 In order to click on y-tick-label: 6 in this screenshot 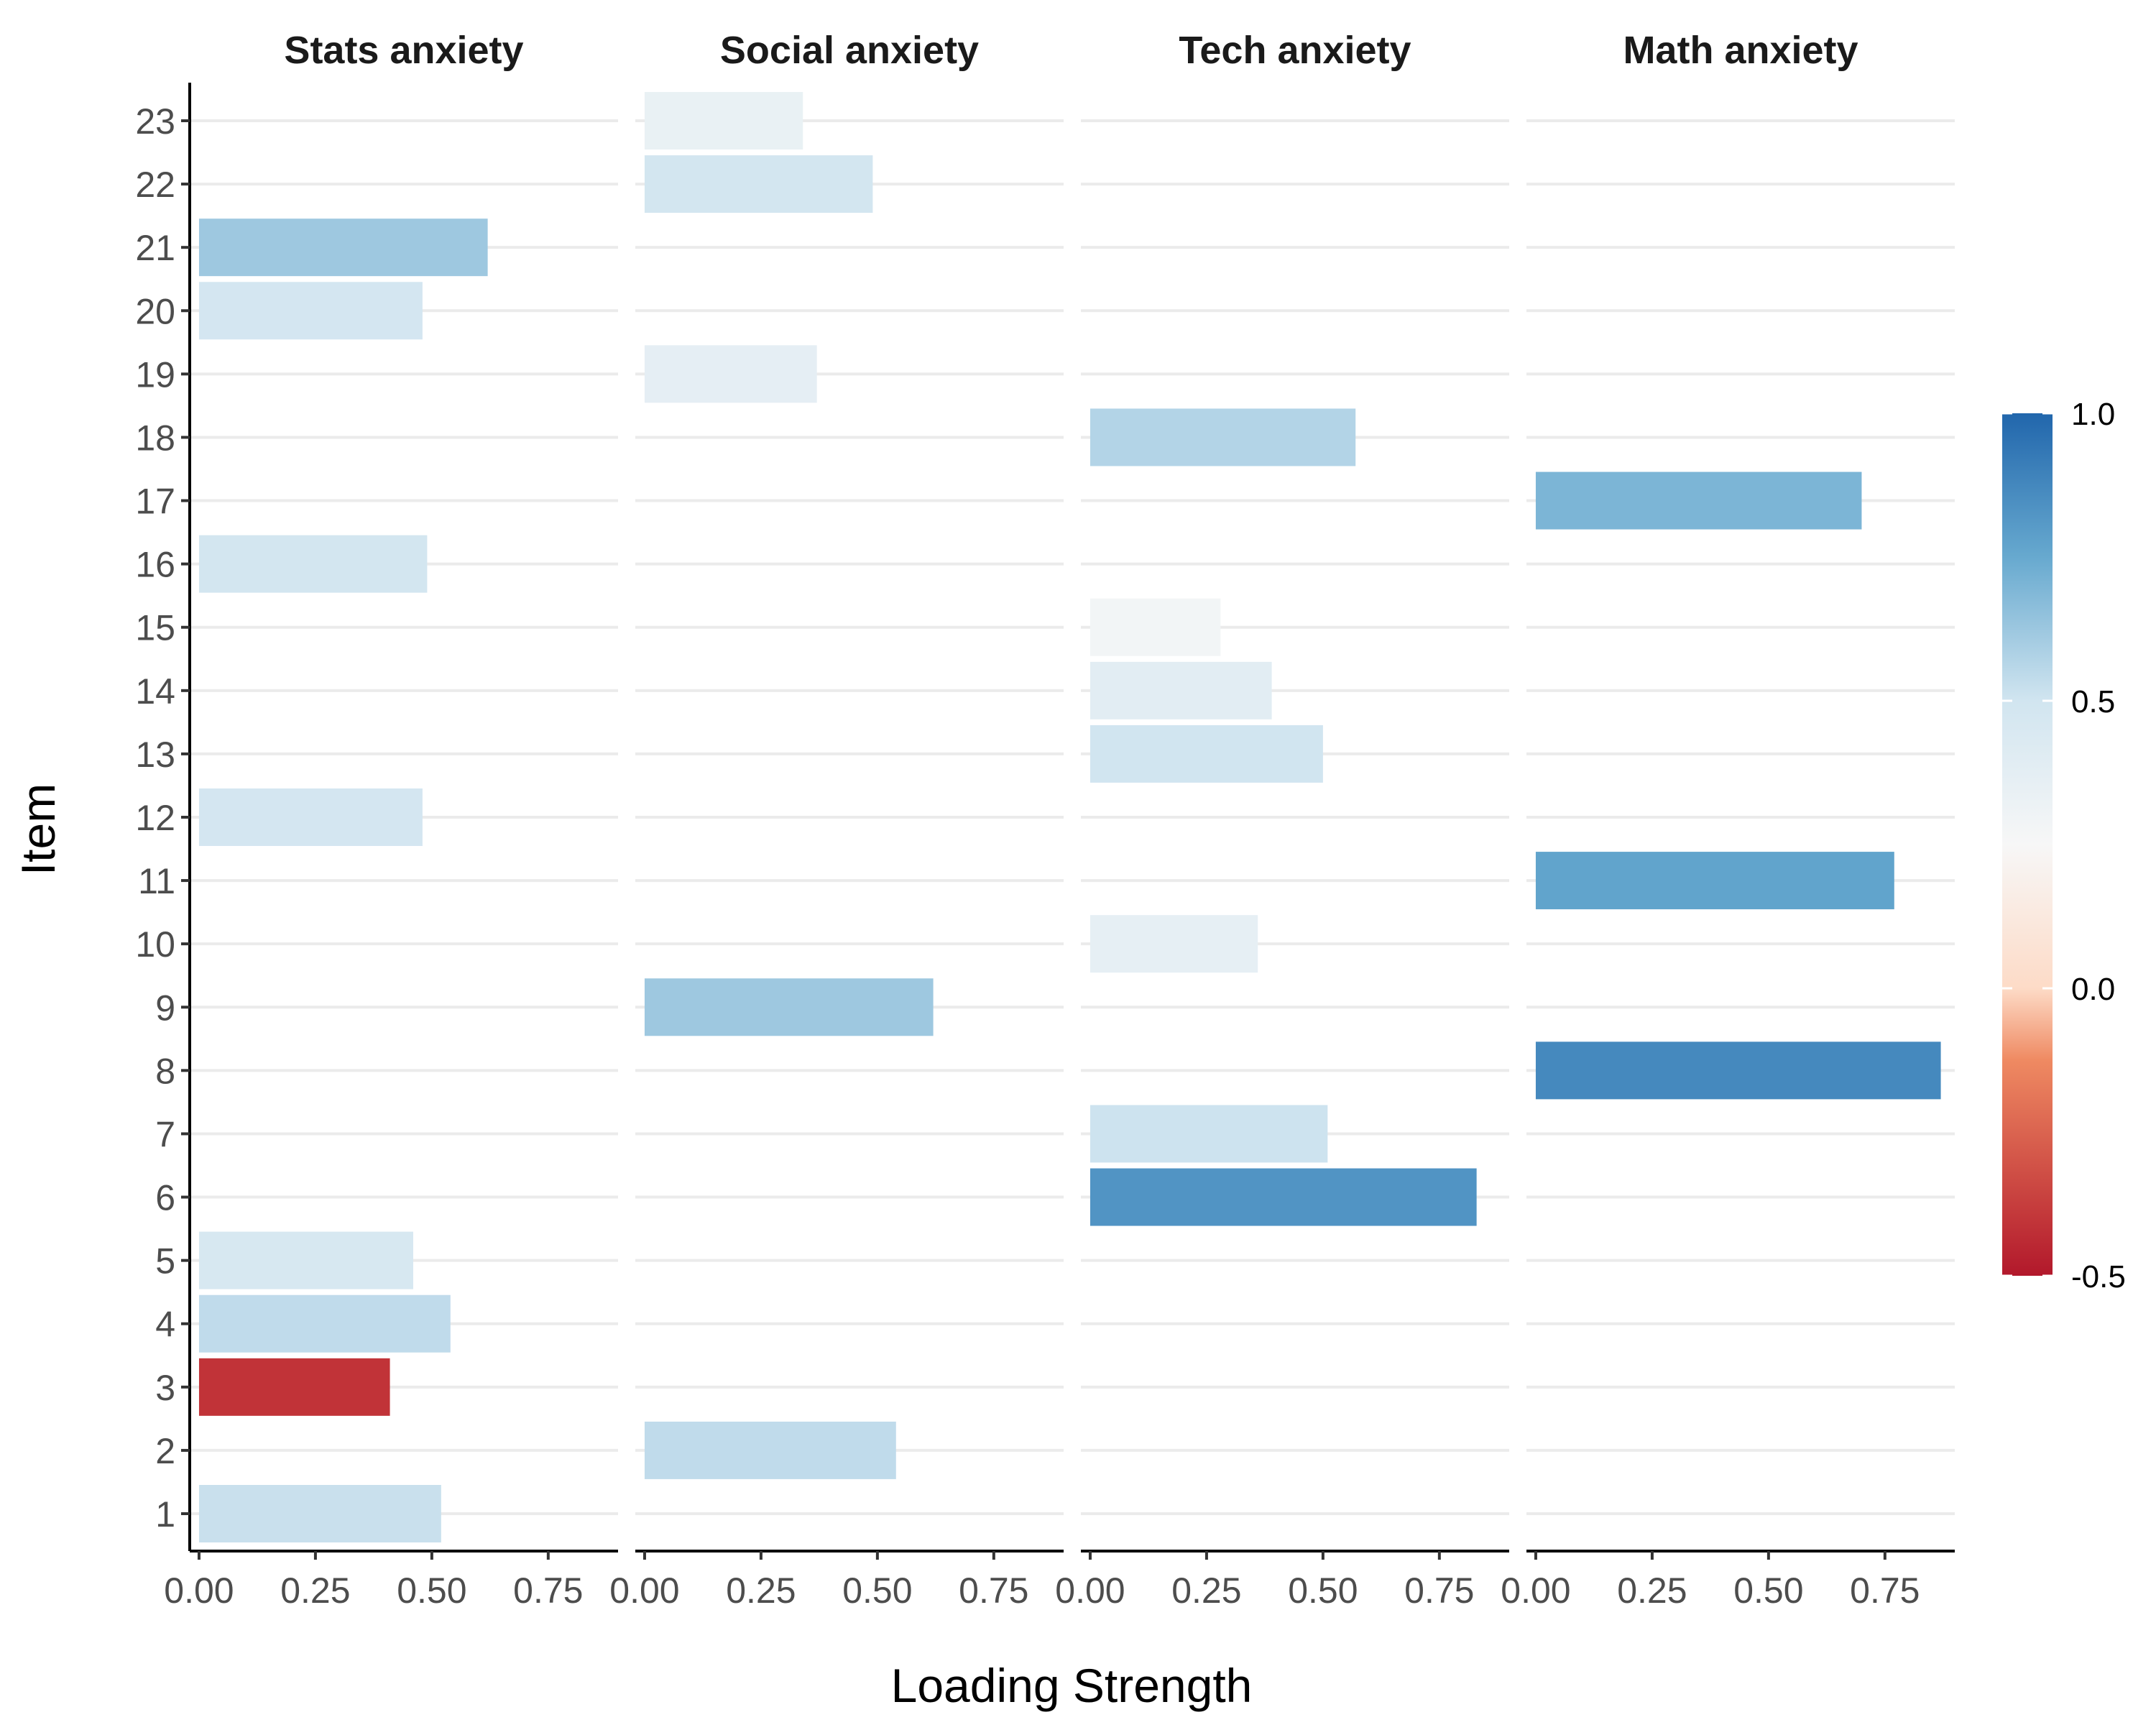, I will do `click(165, 1198)`.